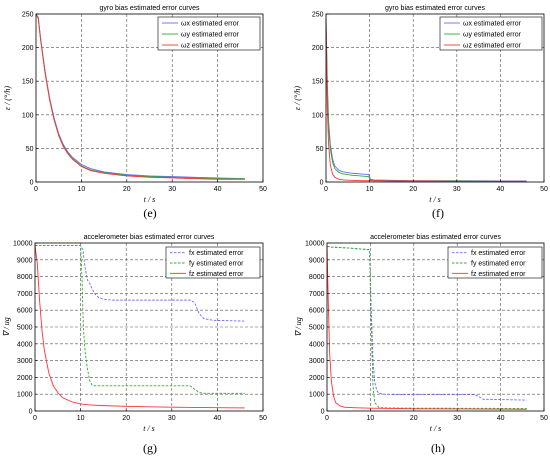  I want to click on figure-caption: (g), so click(150, 448).